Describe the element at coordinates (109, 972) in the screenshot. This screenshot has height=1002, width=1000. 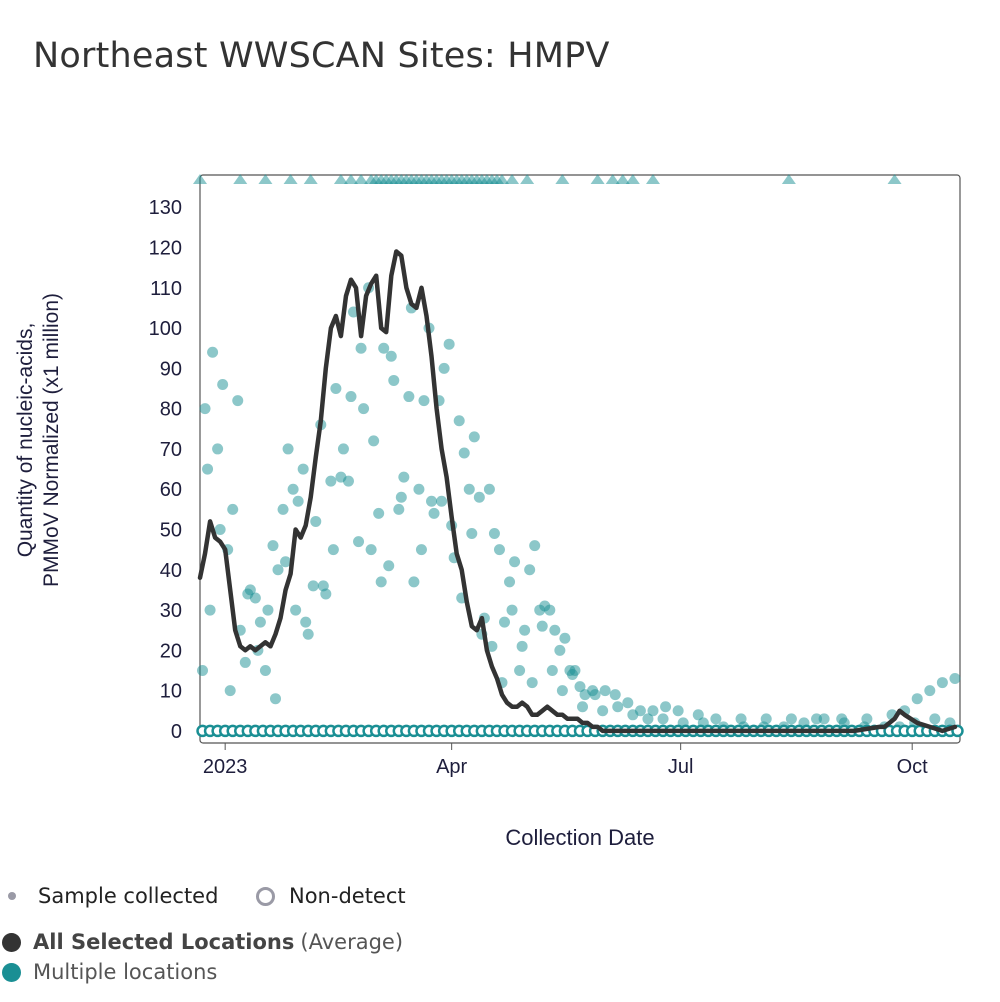
I see `legend-multiple: Multiple locations` at that location.